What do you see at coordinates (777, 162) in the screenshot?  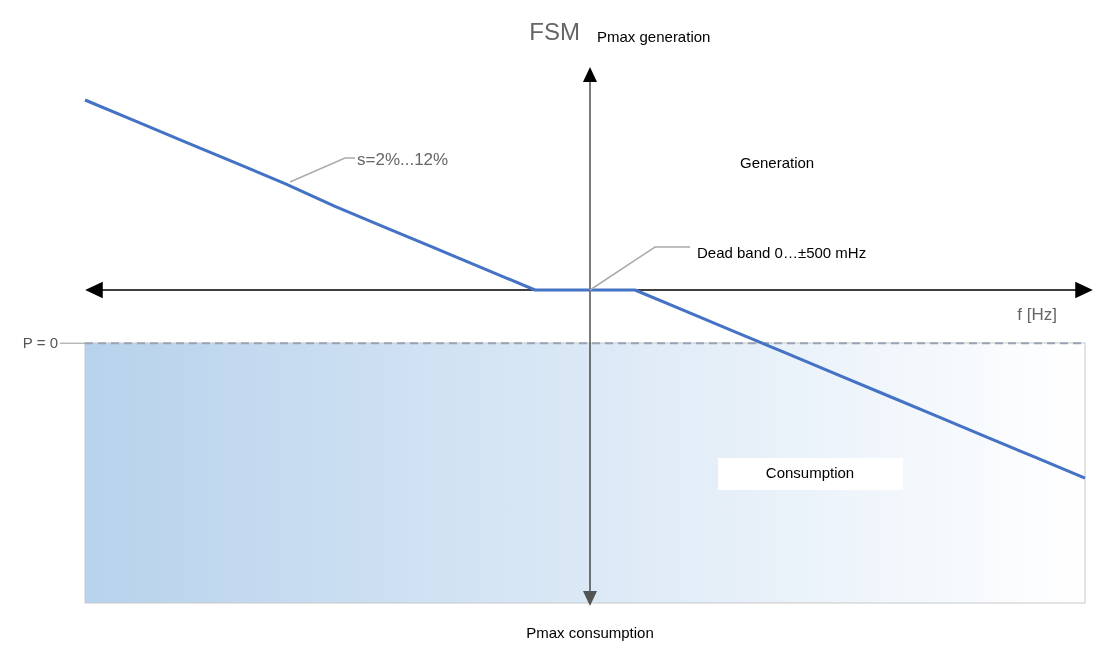 I see `annotation: Generation` at bounding box center [777, 162].